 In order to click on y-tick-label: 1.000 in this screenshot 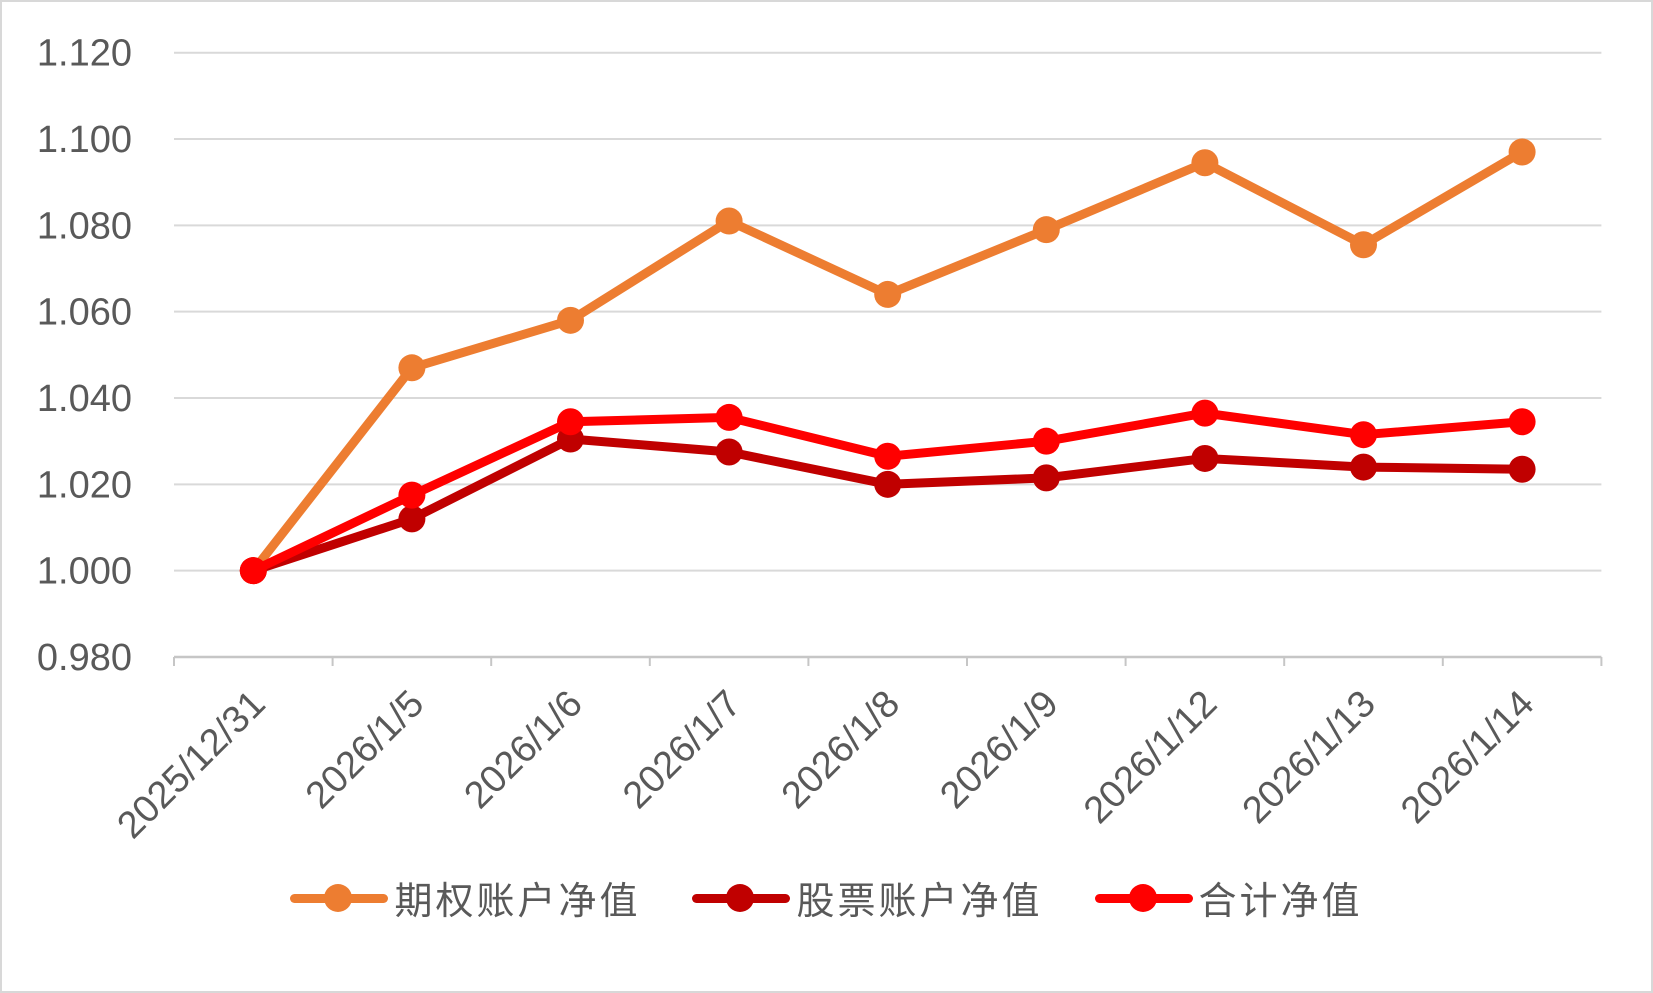, I will do `click(84, 572)`.